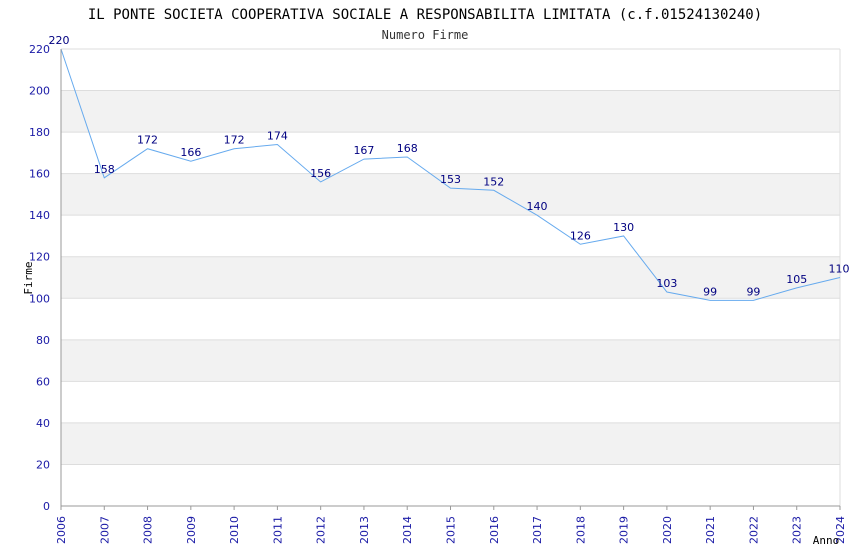 The height and width of the screenshot is (550, 850). I want to click on y-tick-label: 140, so click(39, 215).